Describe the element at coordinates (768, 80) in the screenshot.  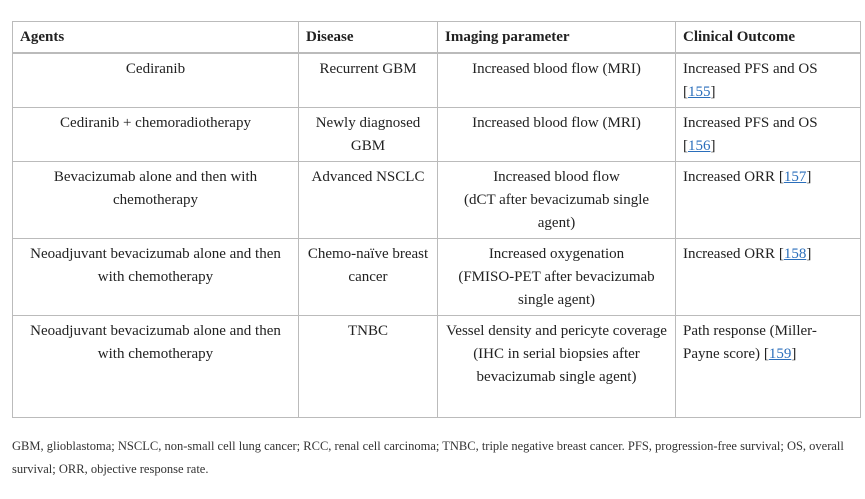
I see `cell-outcome: Increased PFS and OS [155]` at that location.